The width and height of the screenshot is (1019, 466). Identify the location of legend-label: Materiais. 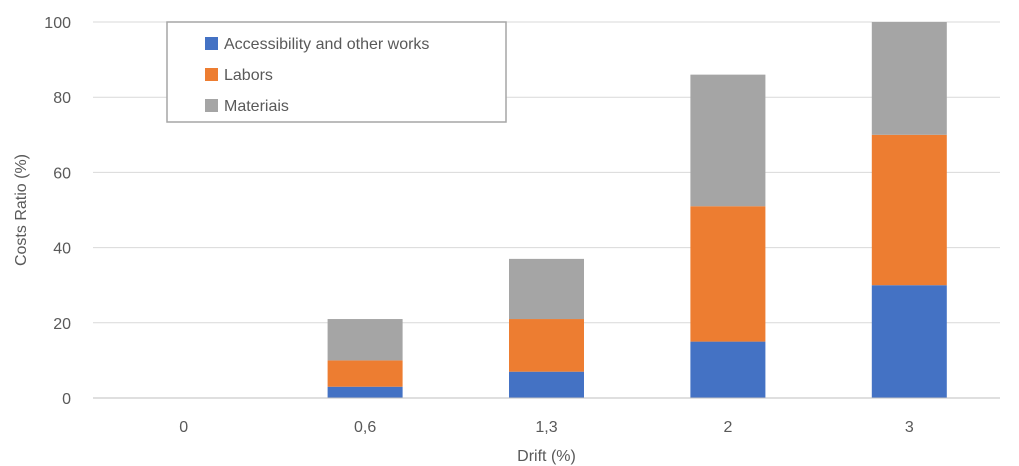
(256, 106).